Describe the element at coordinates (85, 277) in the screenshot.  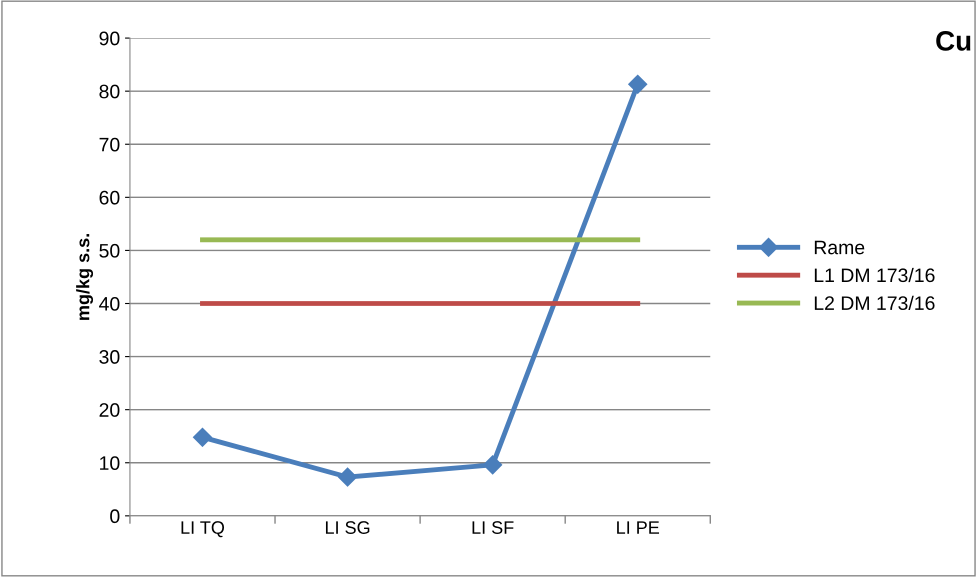
I see `y-axis-title: mg/kg s.s.` at that location.